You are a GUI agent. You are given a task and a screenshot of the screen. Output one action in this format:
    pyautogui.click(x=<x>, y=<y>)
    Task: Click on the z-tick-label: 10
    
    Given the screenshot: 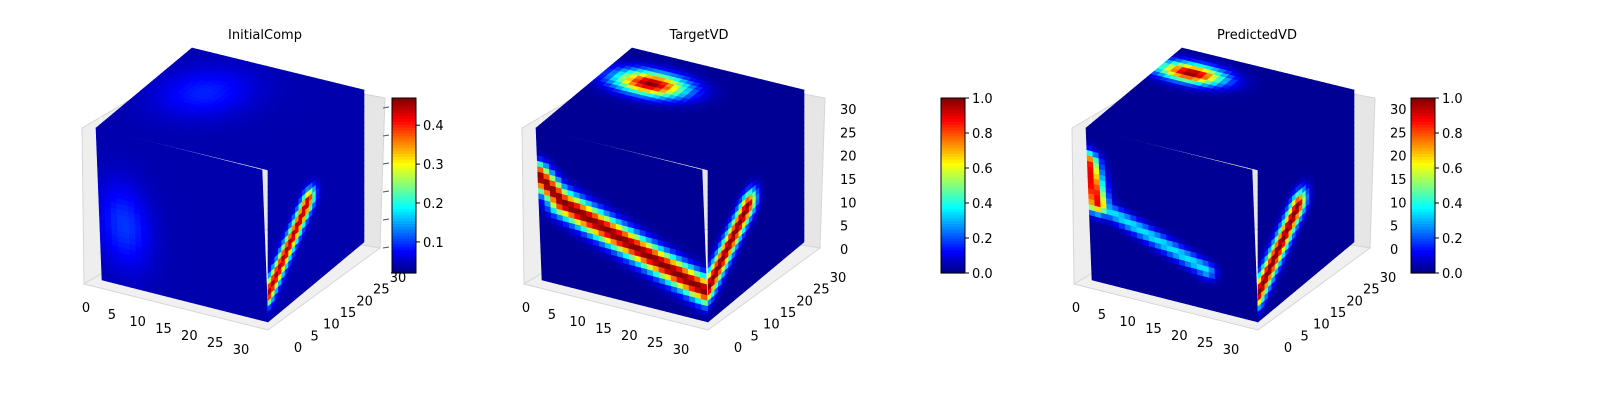 What is the action you would take?
    pyautogui.click(x=848, y=203)
    